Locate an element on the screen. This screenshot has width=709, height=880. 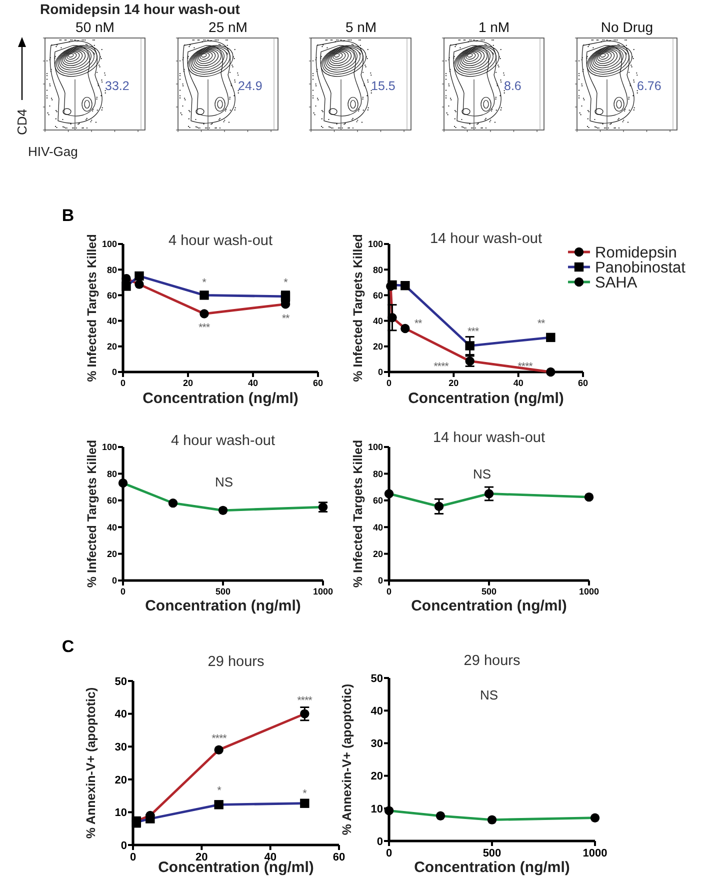
category-label: 25 nM is located at coordinates (228, 27).